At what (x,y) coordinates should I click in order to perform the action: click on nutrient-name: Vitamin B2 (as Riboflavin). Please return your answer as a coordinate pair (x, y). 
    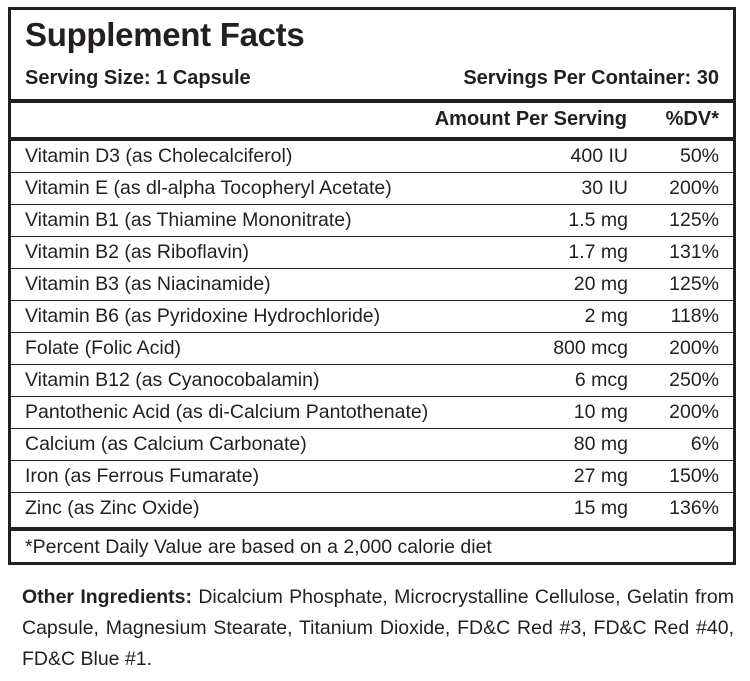
    Looking at the image, I should click on (137, 252).